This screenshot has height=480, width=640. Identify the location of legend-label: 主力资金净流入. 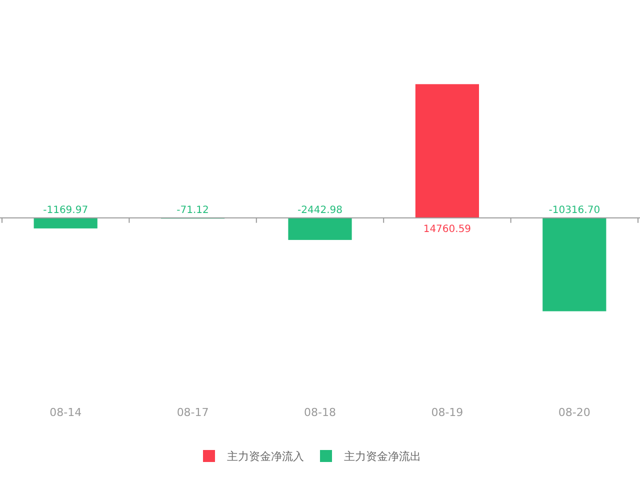
(265, 456).